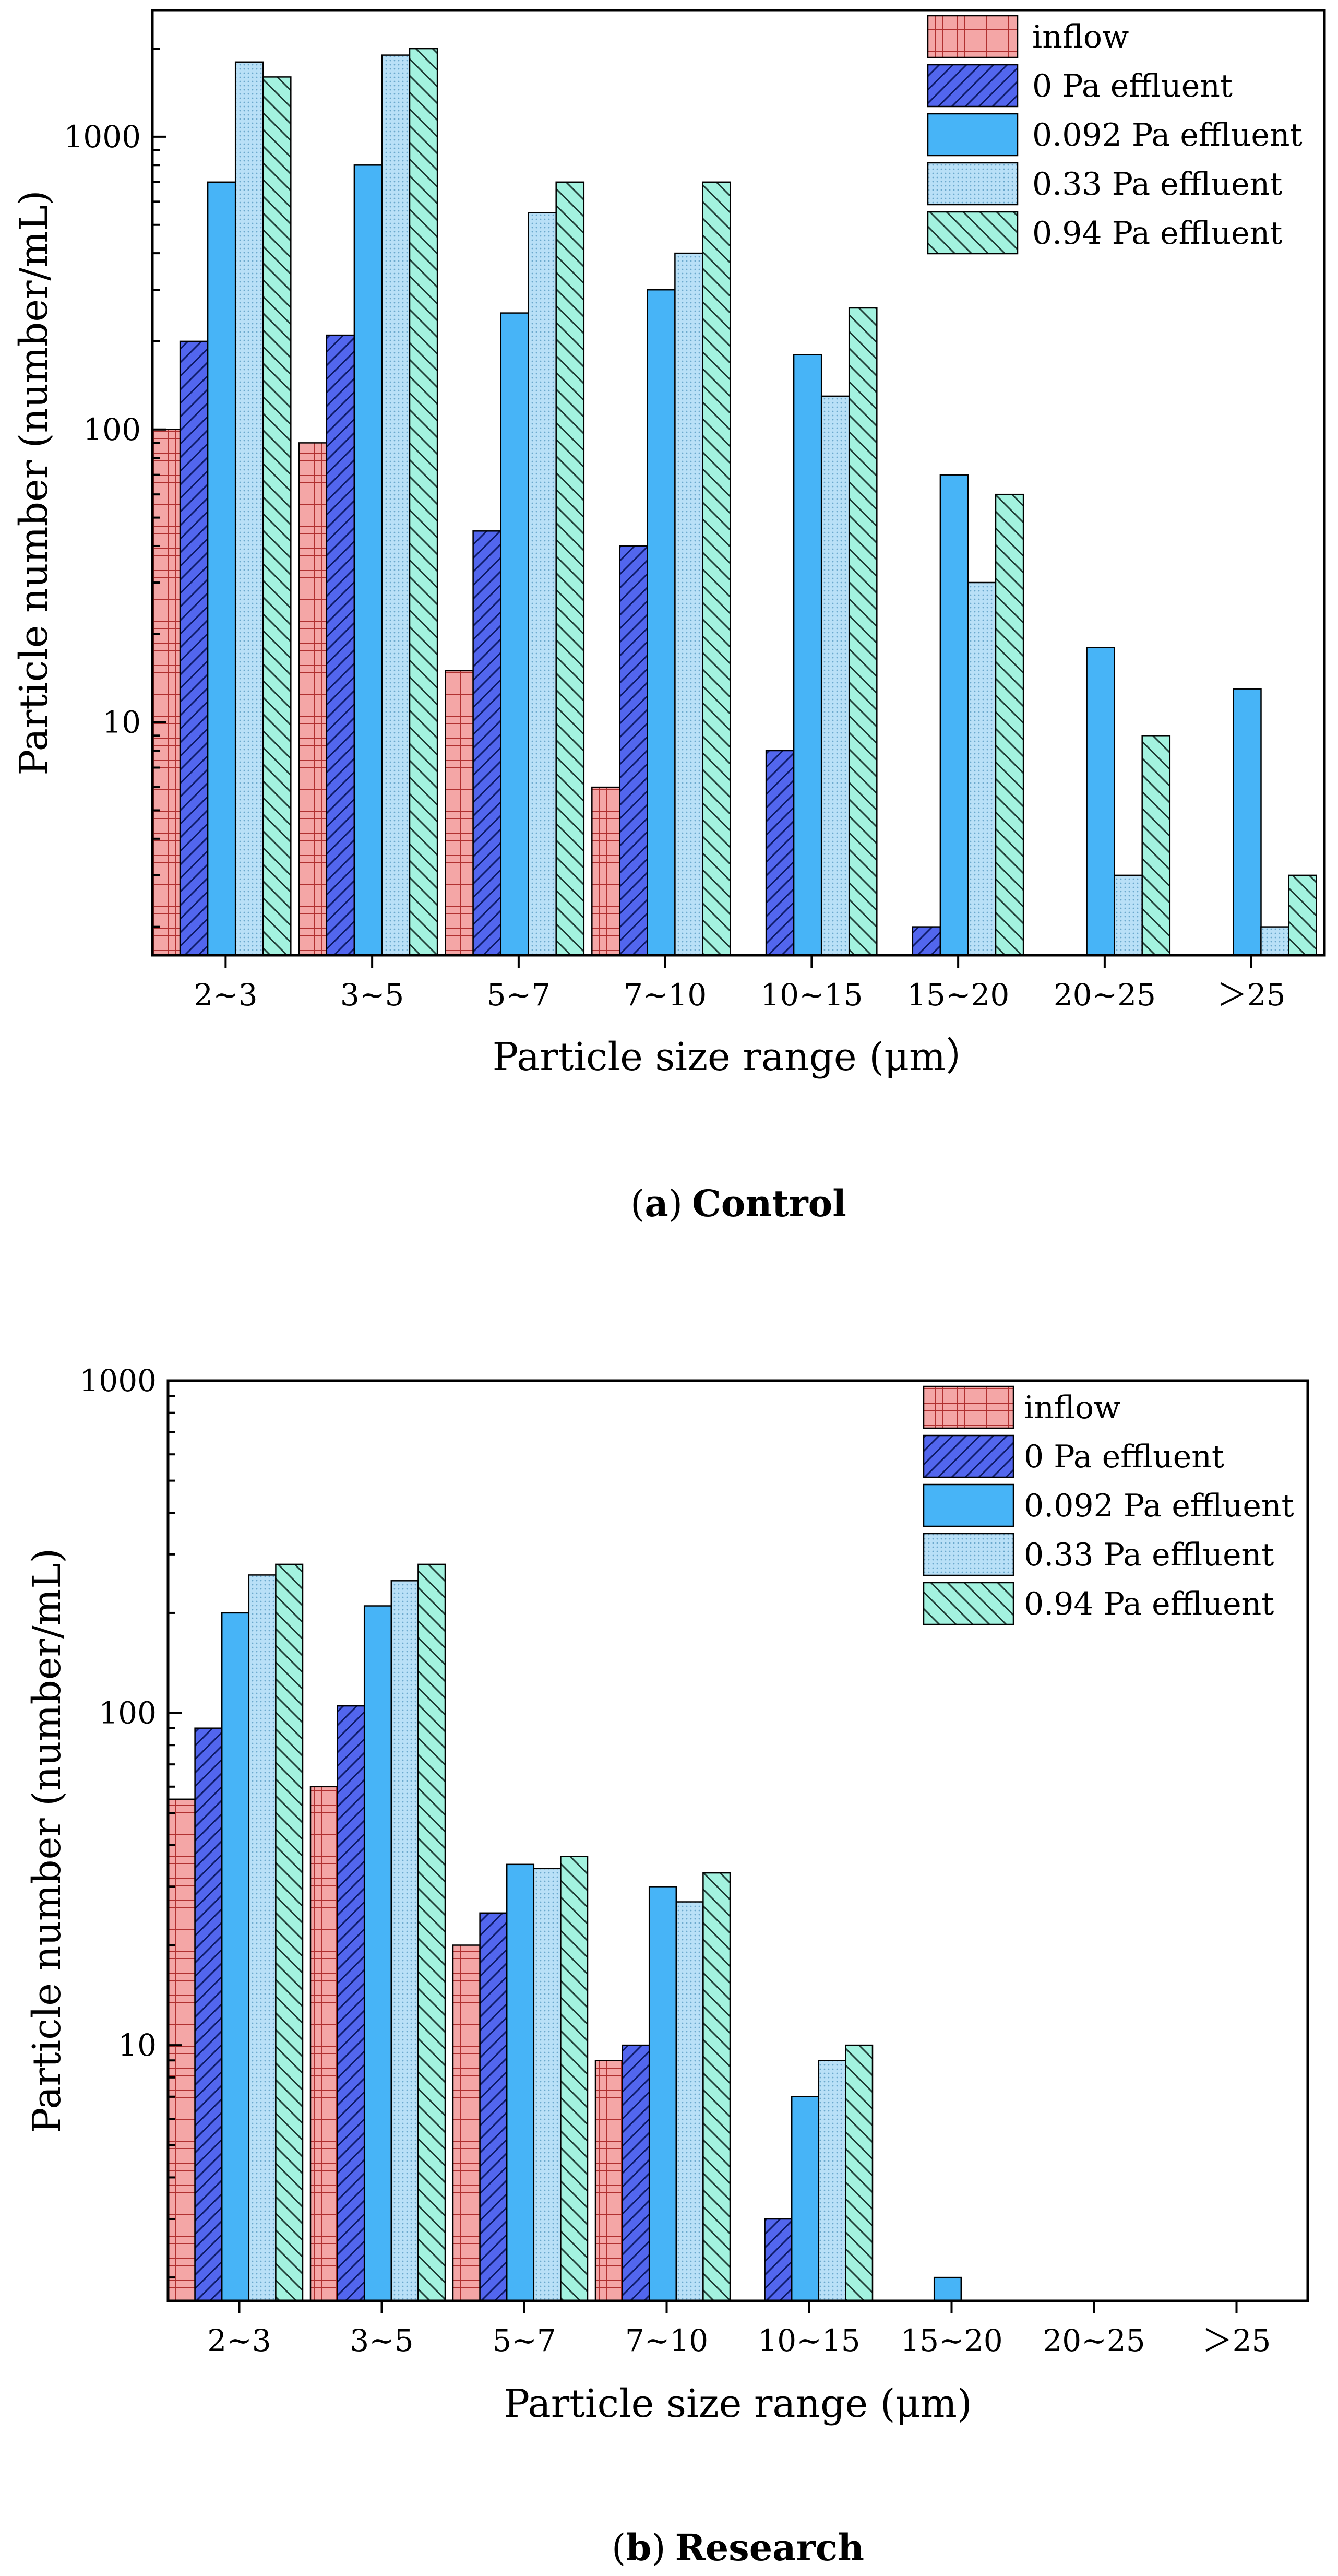 This screenshot has width=1338, height=2576. What do you see at coordinates (128, 1713) in the screenshot?
I see `ytick-label-b: 100` at bounding box center [128, 1713].